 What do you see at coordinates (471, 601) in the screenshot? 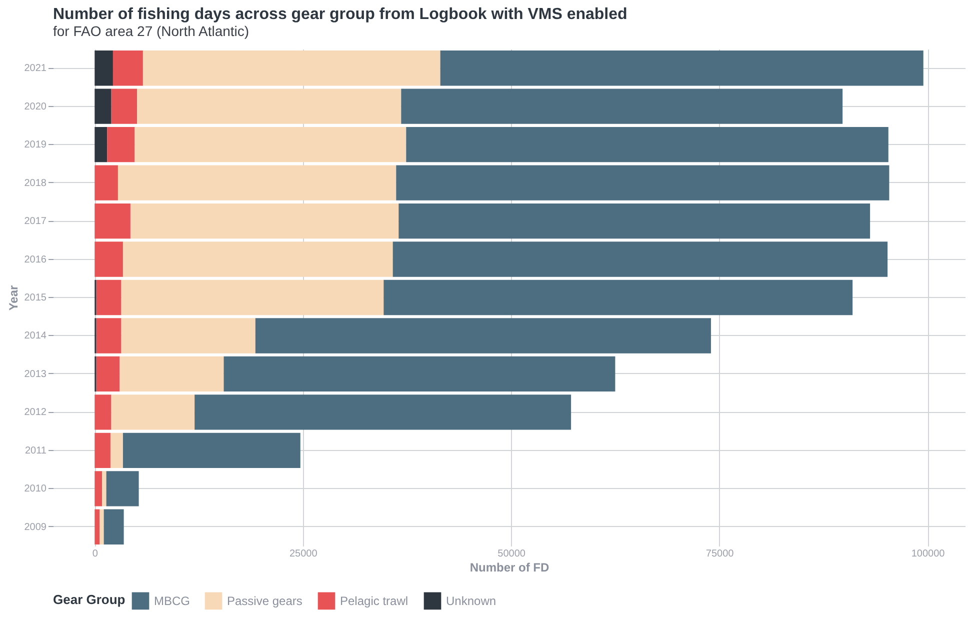
I see `legend-label: Unknown` at bounding box center [471, 601].